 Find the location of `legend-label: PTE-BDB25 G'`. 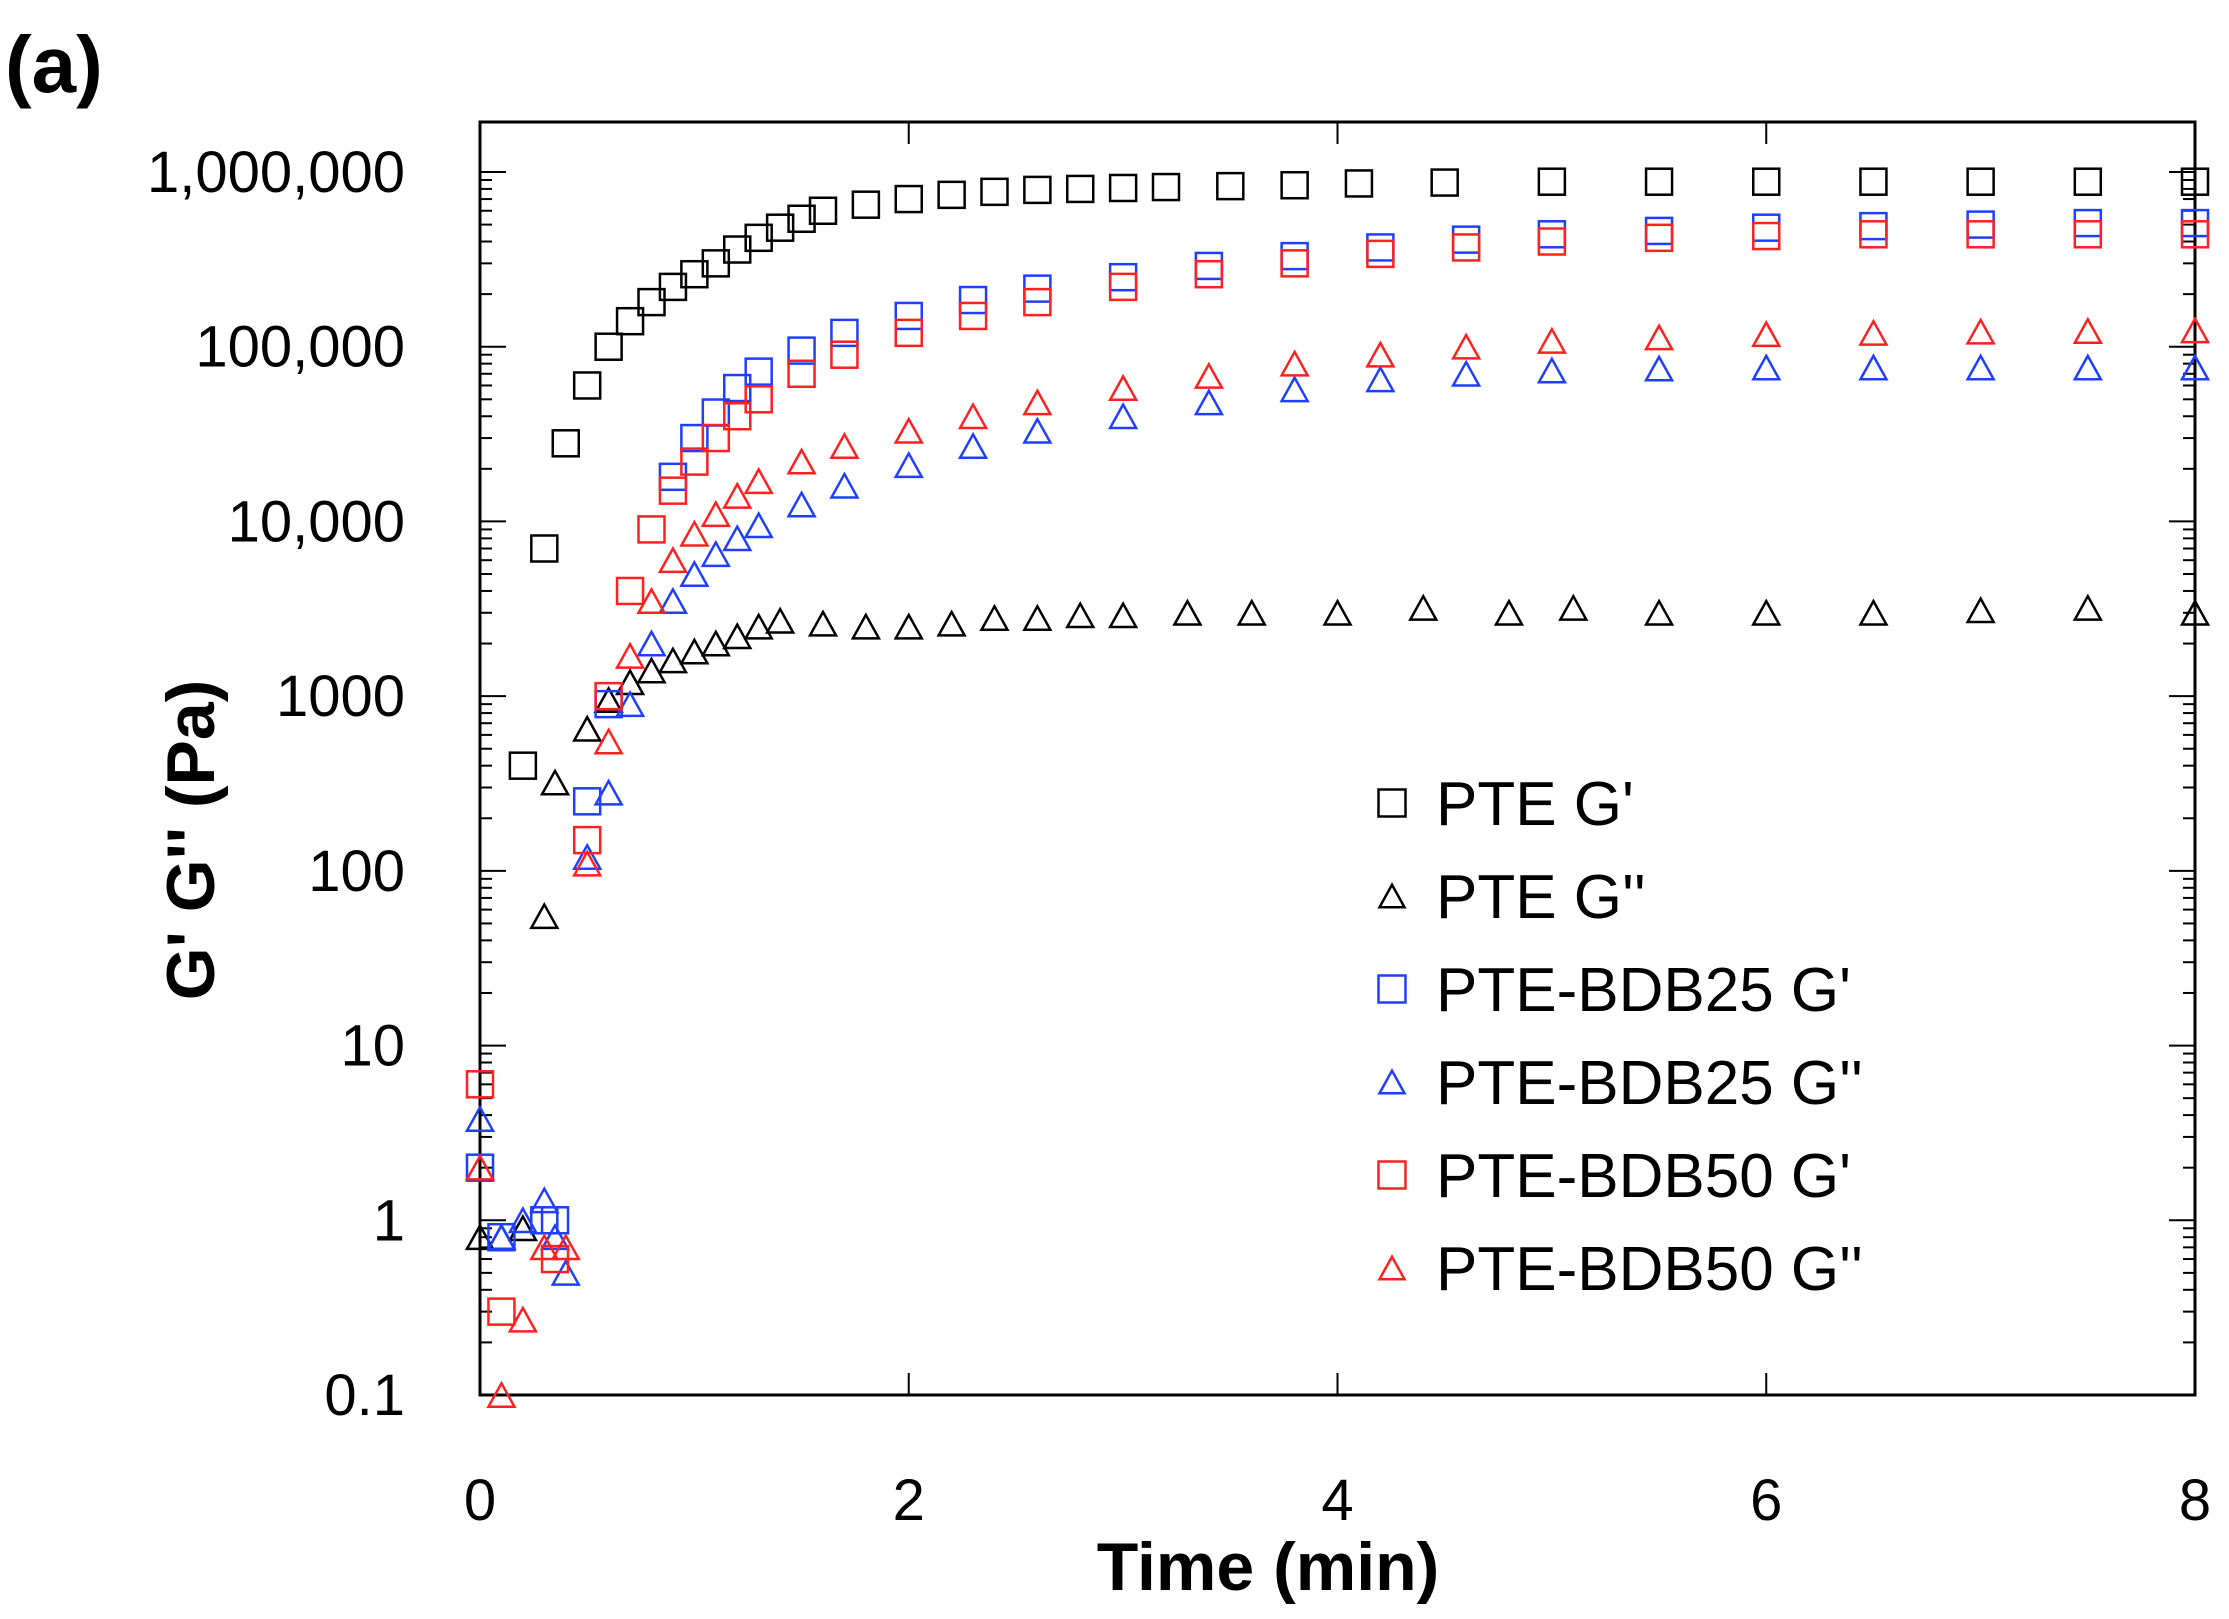

legend-label: PTE-BDB25 G' is located at coordinates (1643, 990).